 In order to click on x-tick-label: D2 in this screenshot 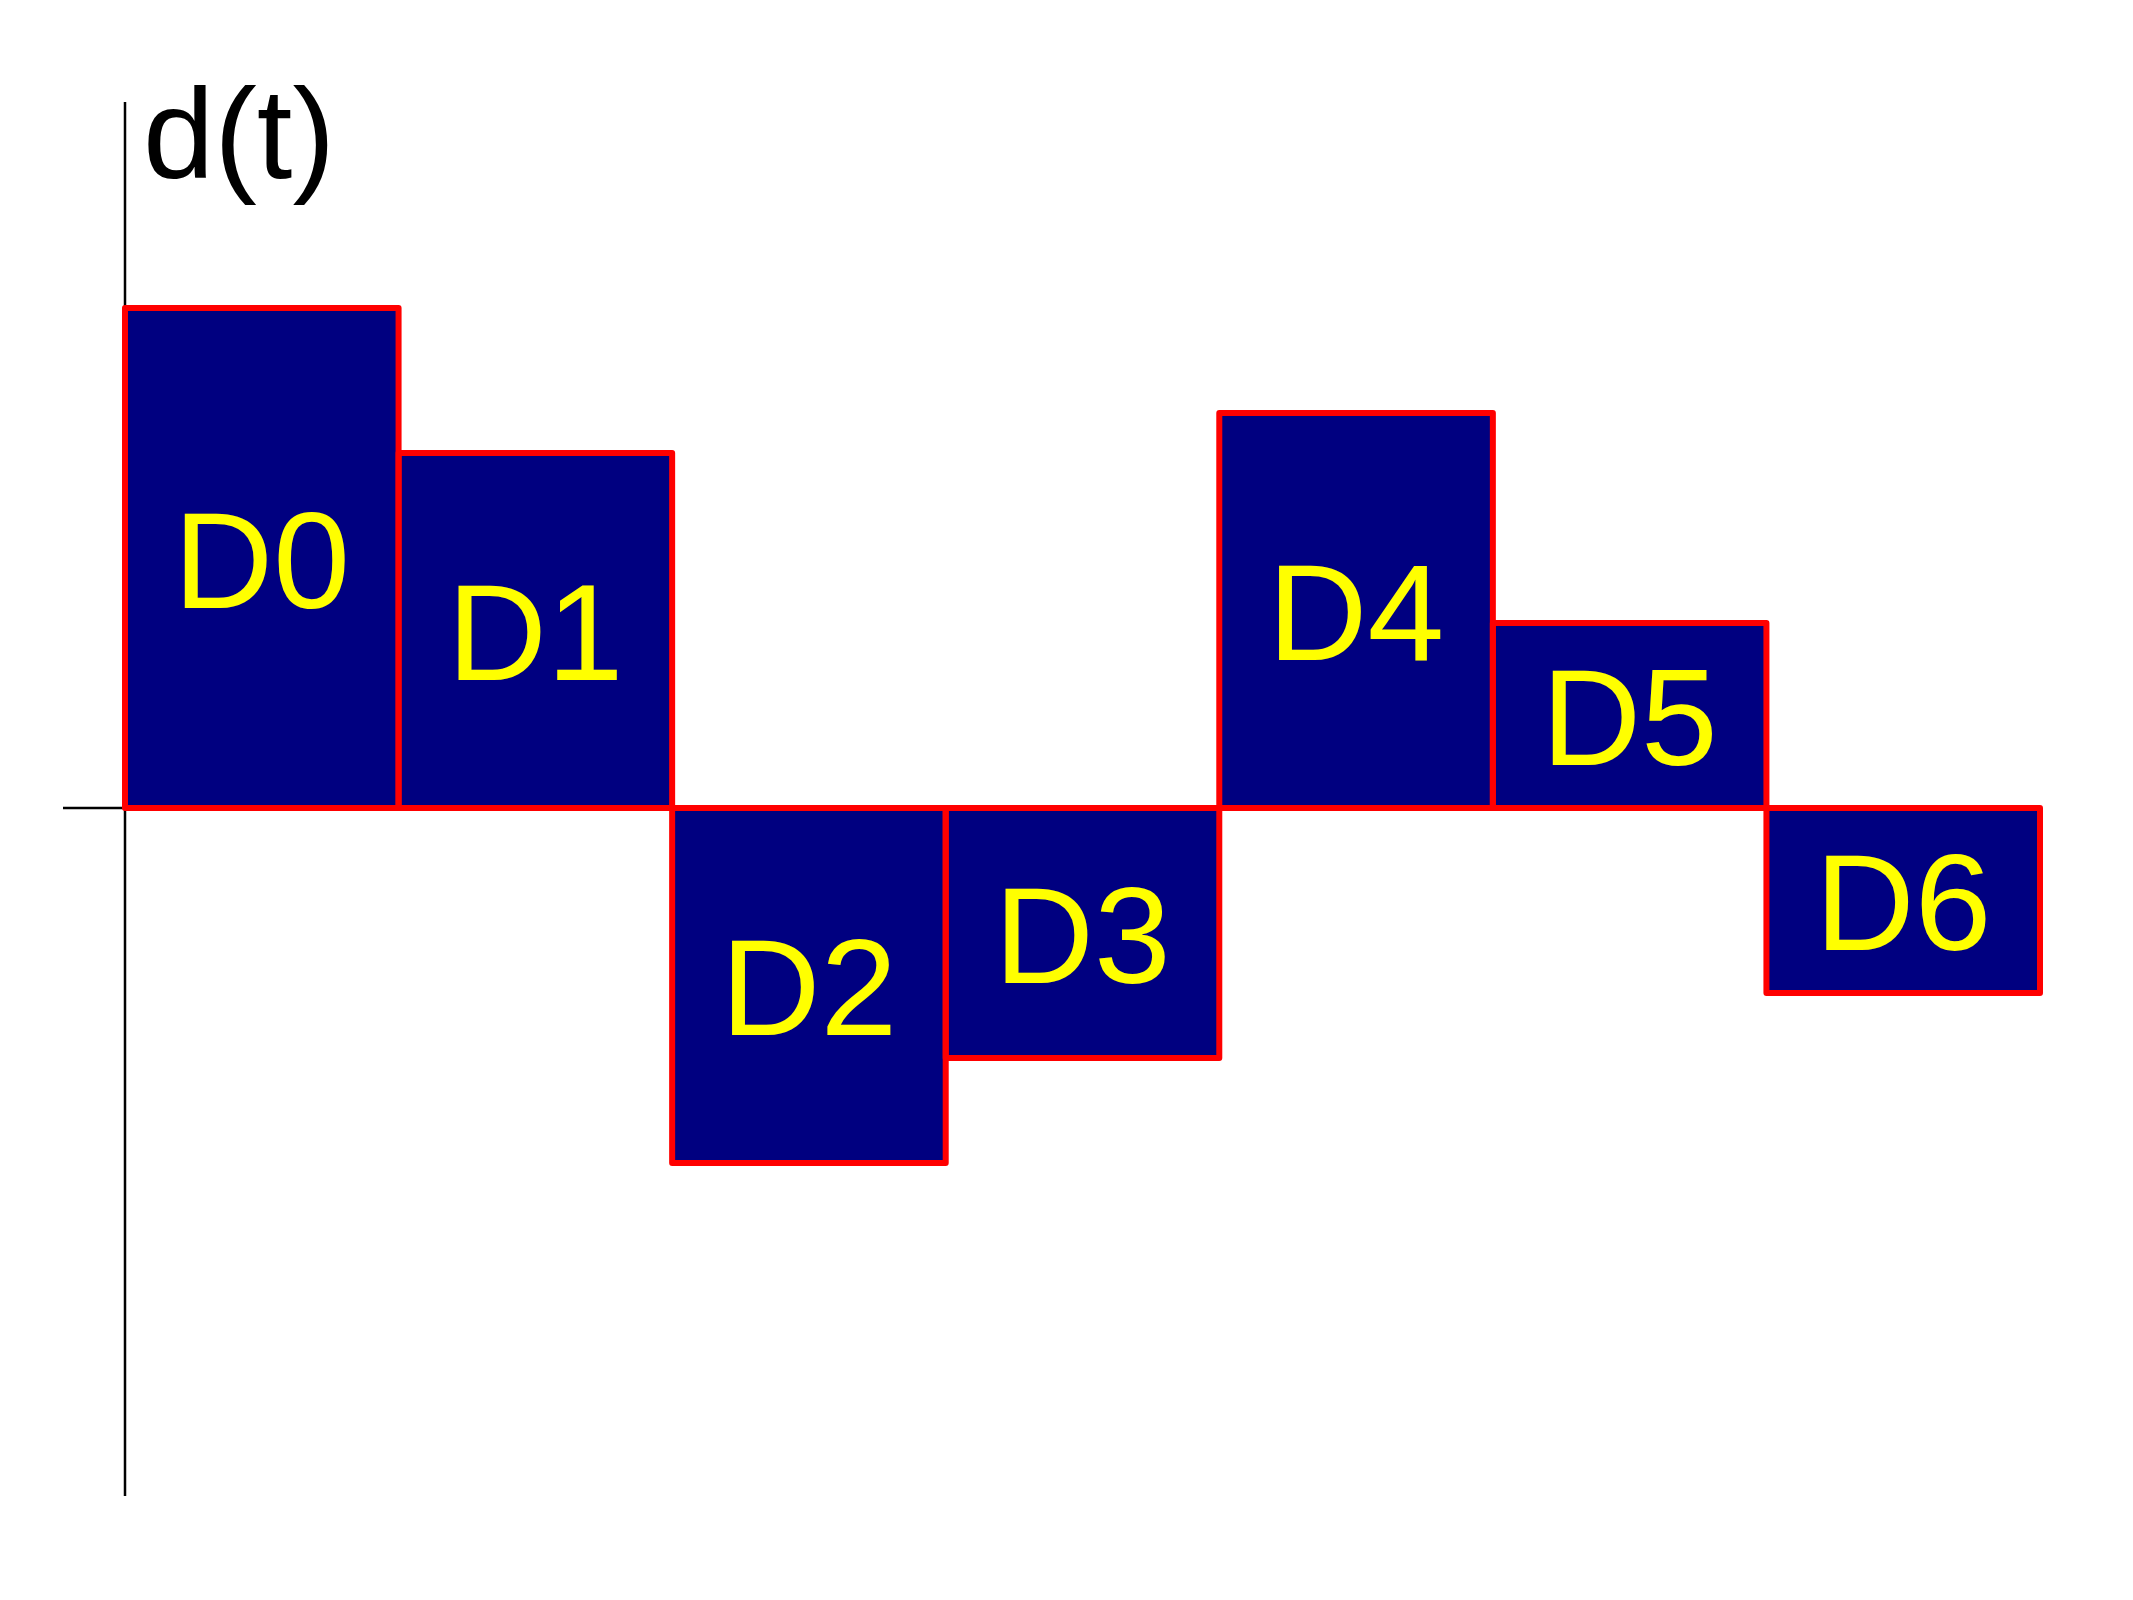, I will do `click(809, 987)`.